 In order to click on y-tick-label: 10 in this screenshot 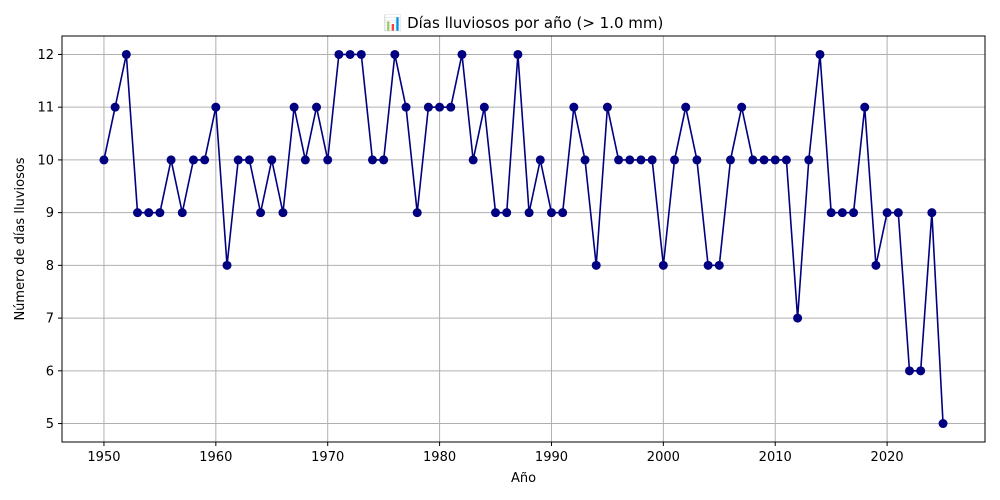, I will do `click(45, 160)`.